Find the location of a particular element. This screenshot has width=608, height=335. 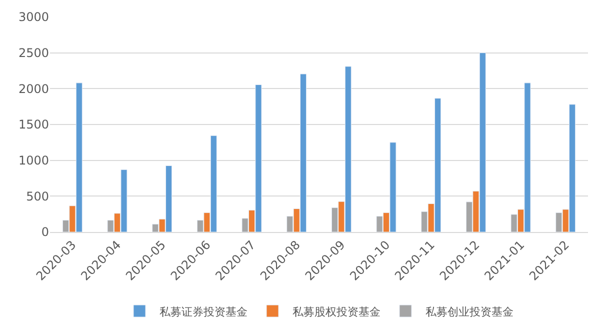

y-tick-label: 1000 is located at coordinates (33, 161).